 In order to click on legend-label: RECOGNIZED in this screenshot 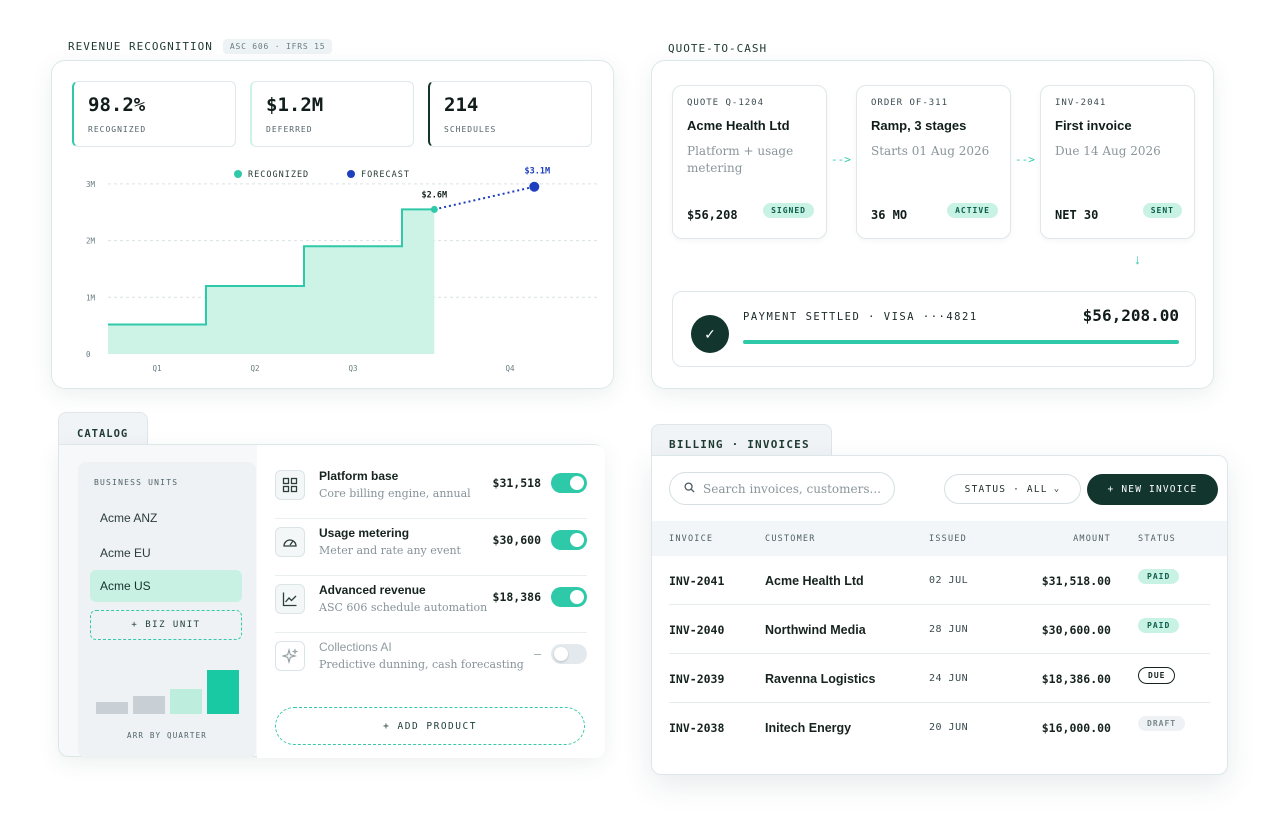, I will do `click(278, 175)`.